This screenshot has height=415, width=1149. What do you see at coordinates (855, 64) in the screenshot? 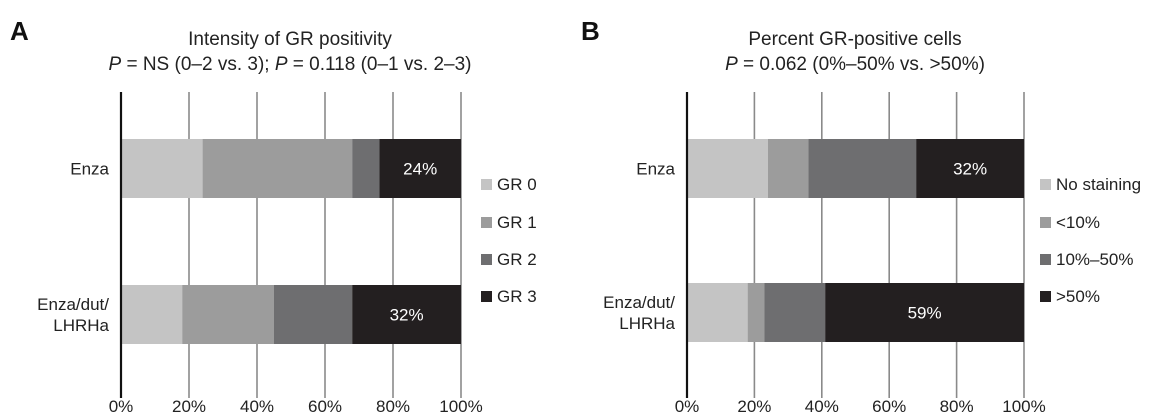
I see `chart-subtitle: P = 0.062 (0%–50% vs. >50%)` at bounding box center [855, 64].